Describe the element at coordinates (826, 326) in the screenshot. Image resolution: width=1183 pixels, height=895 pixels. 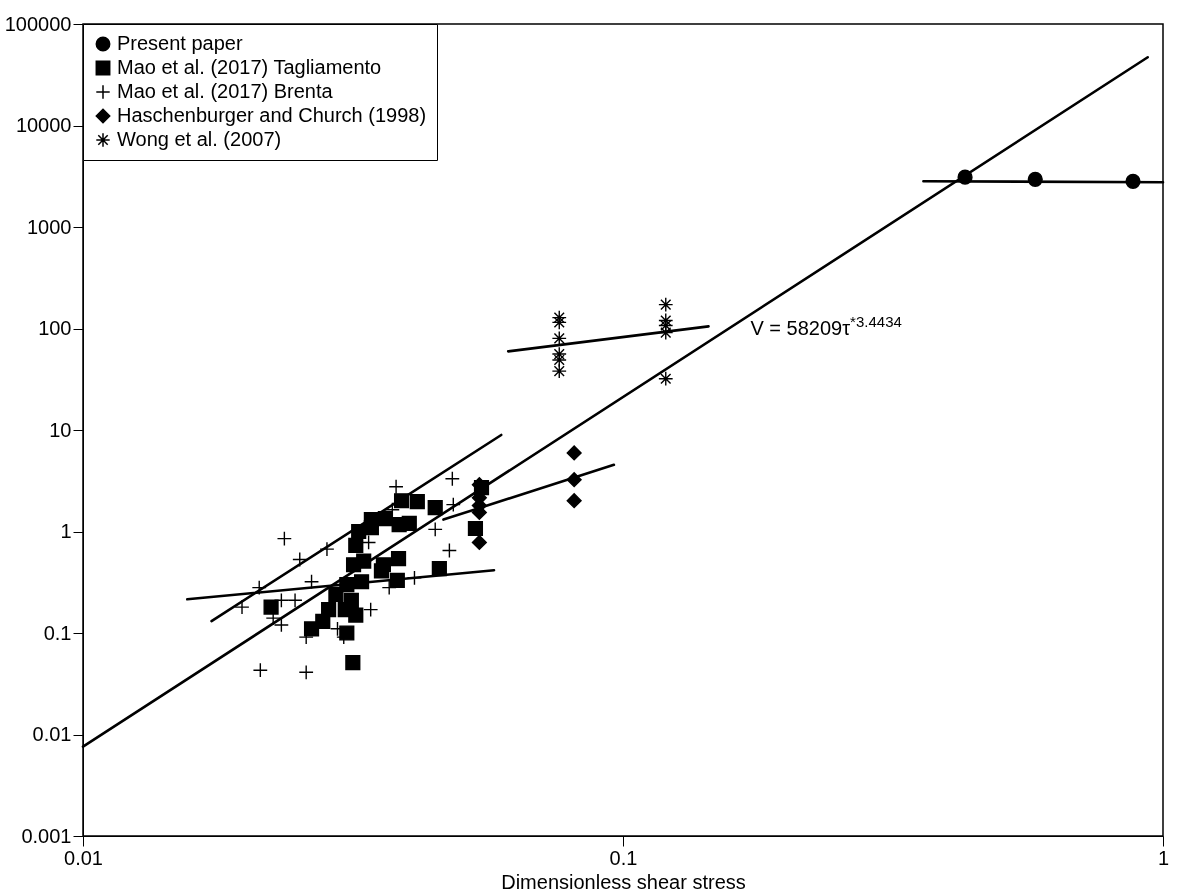
I see `annotation: V = 58209τ$^{*3.4434}$` at that location.